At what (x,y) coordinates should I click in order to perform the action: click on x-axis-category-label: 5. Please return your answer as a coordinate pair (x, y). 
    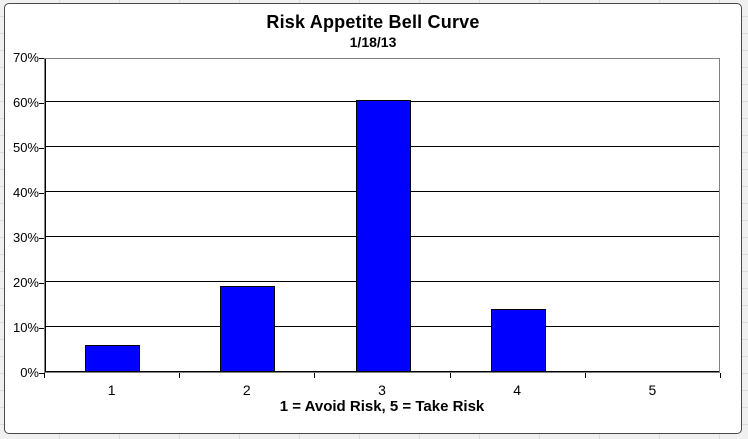
    Looking at the image, I should click on (652, 390).